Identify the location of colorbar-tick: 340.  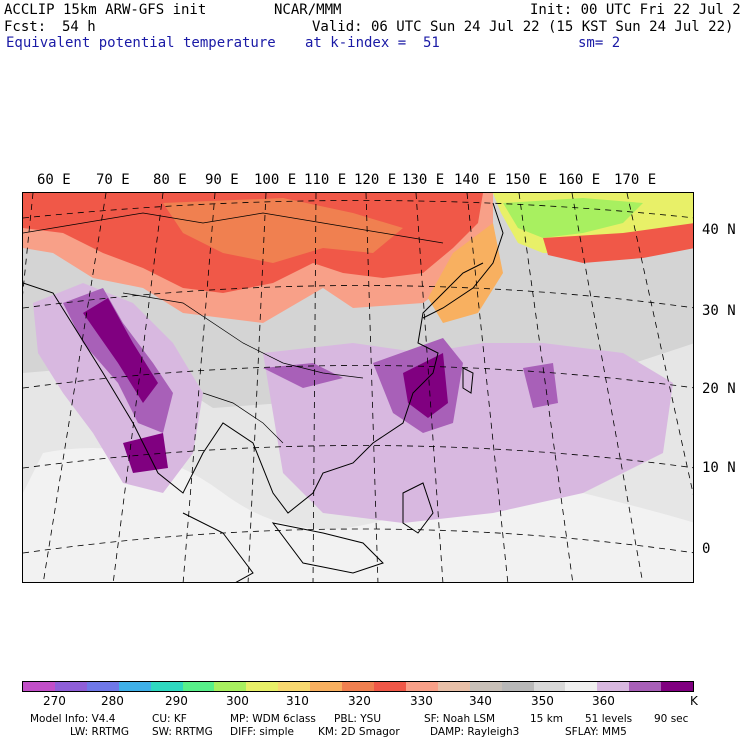
(480, 701).